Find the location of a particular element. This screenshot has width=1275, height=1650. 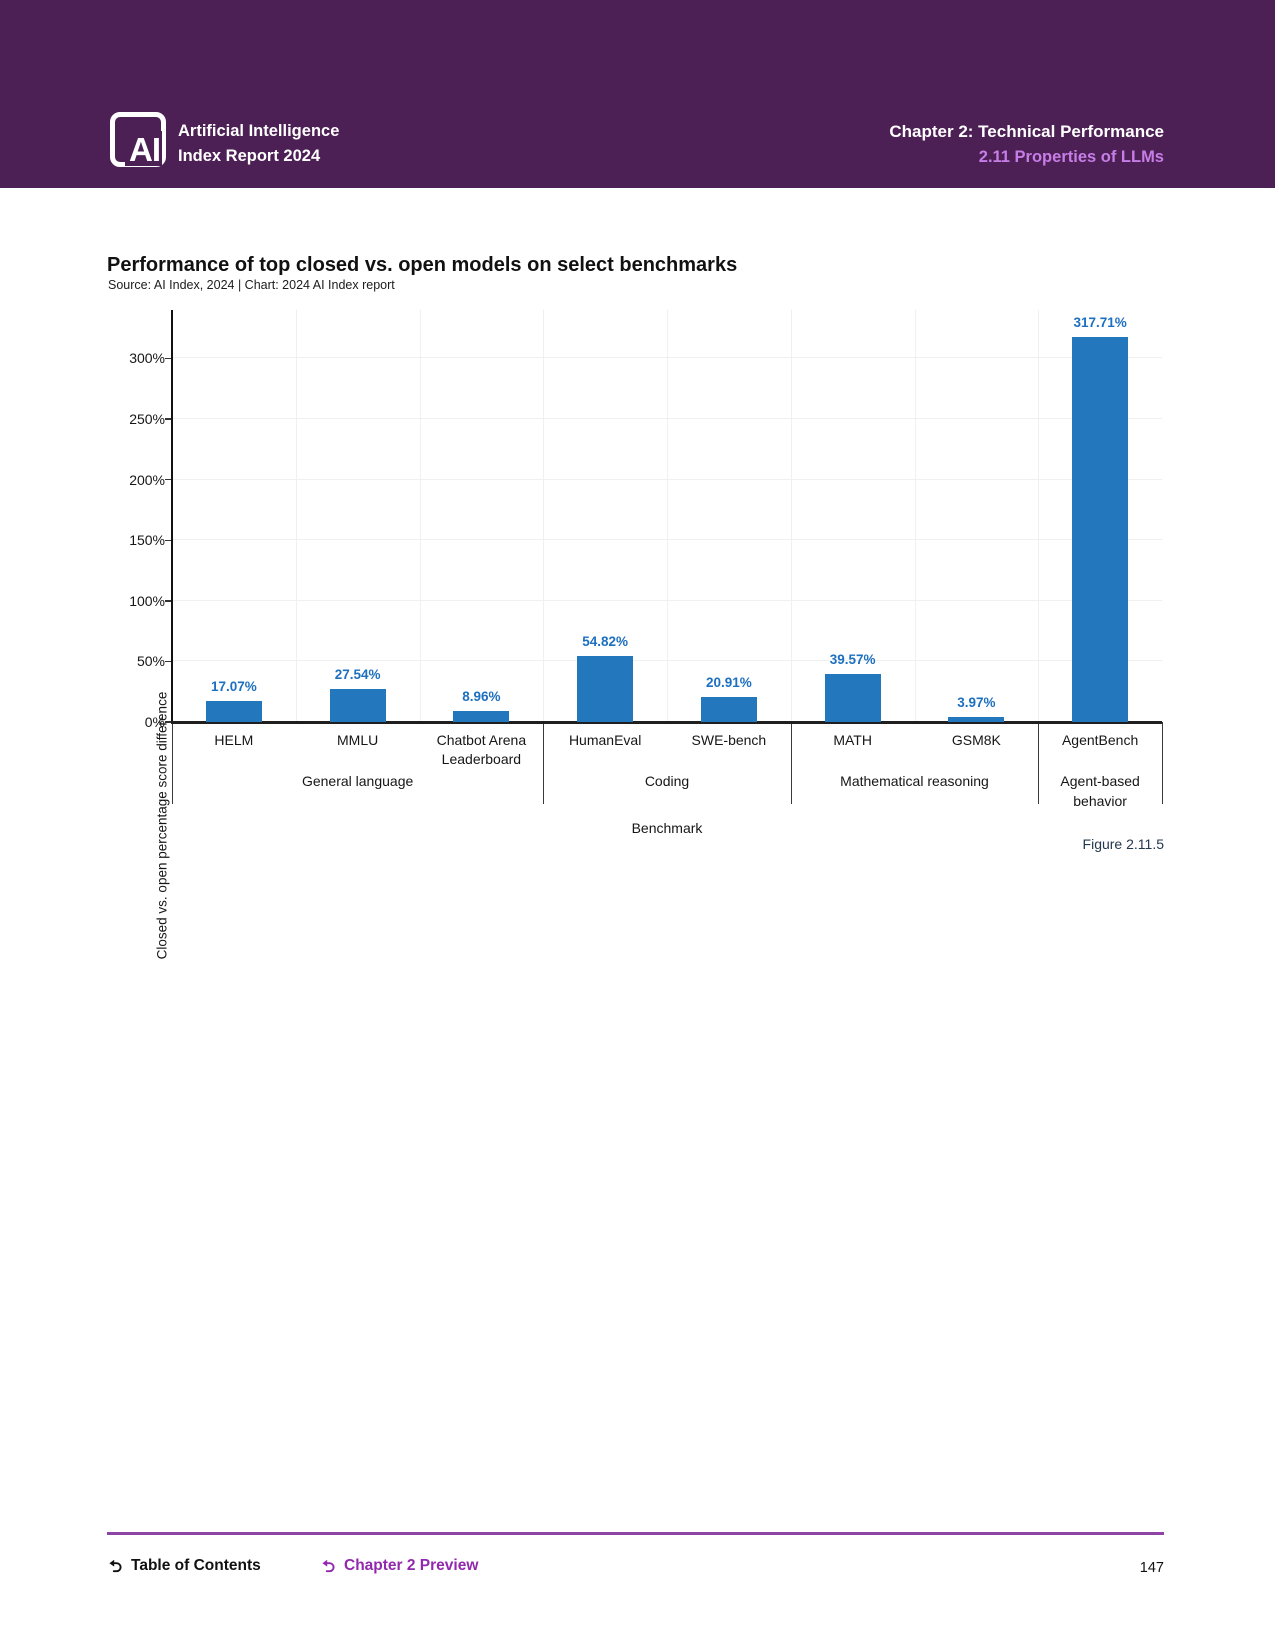

x-category-label: HELM is located at coordinates (234, 740).